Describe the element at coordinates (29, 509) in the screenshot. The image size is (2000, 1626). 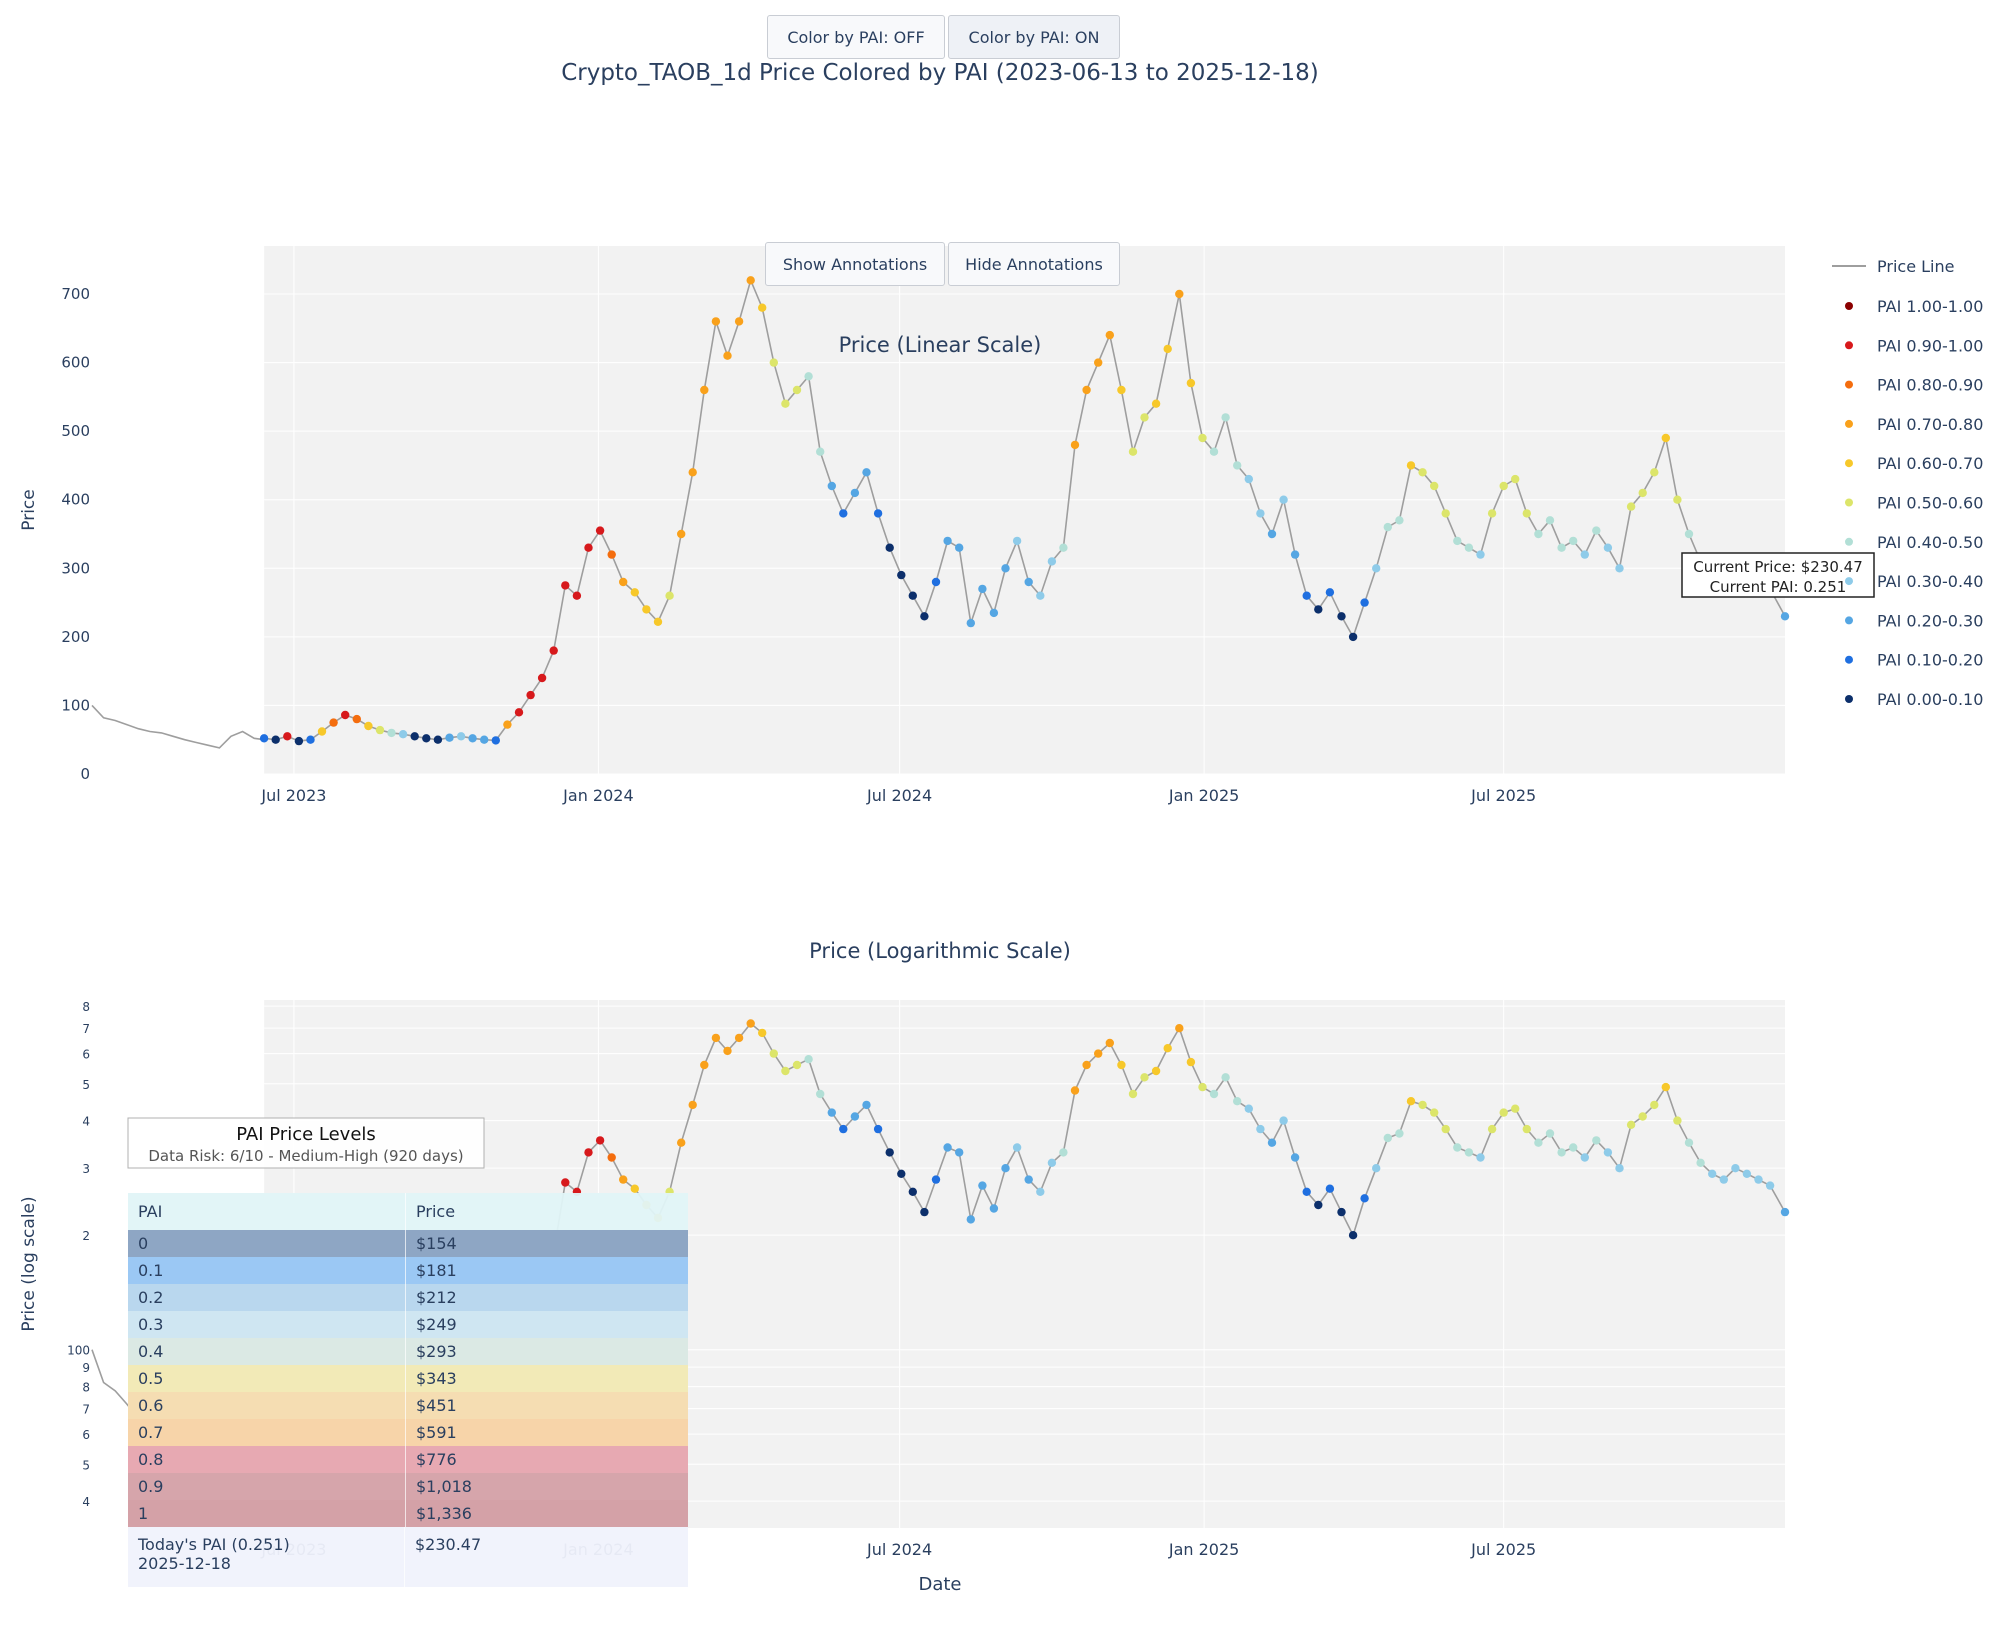
I see `y-axis-title: Price` at that location.